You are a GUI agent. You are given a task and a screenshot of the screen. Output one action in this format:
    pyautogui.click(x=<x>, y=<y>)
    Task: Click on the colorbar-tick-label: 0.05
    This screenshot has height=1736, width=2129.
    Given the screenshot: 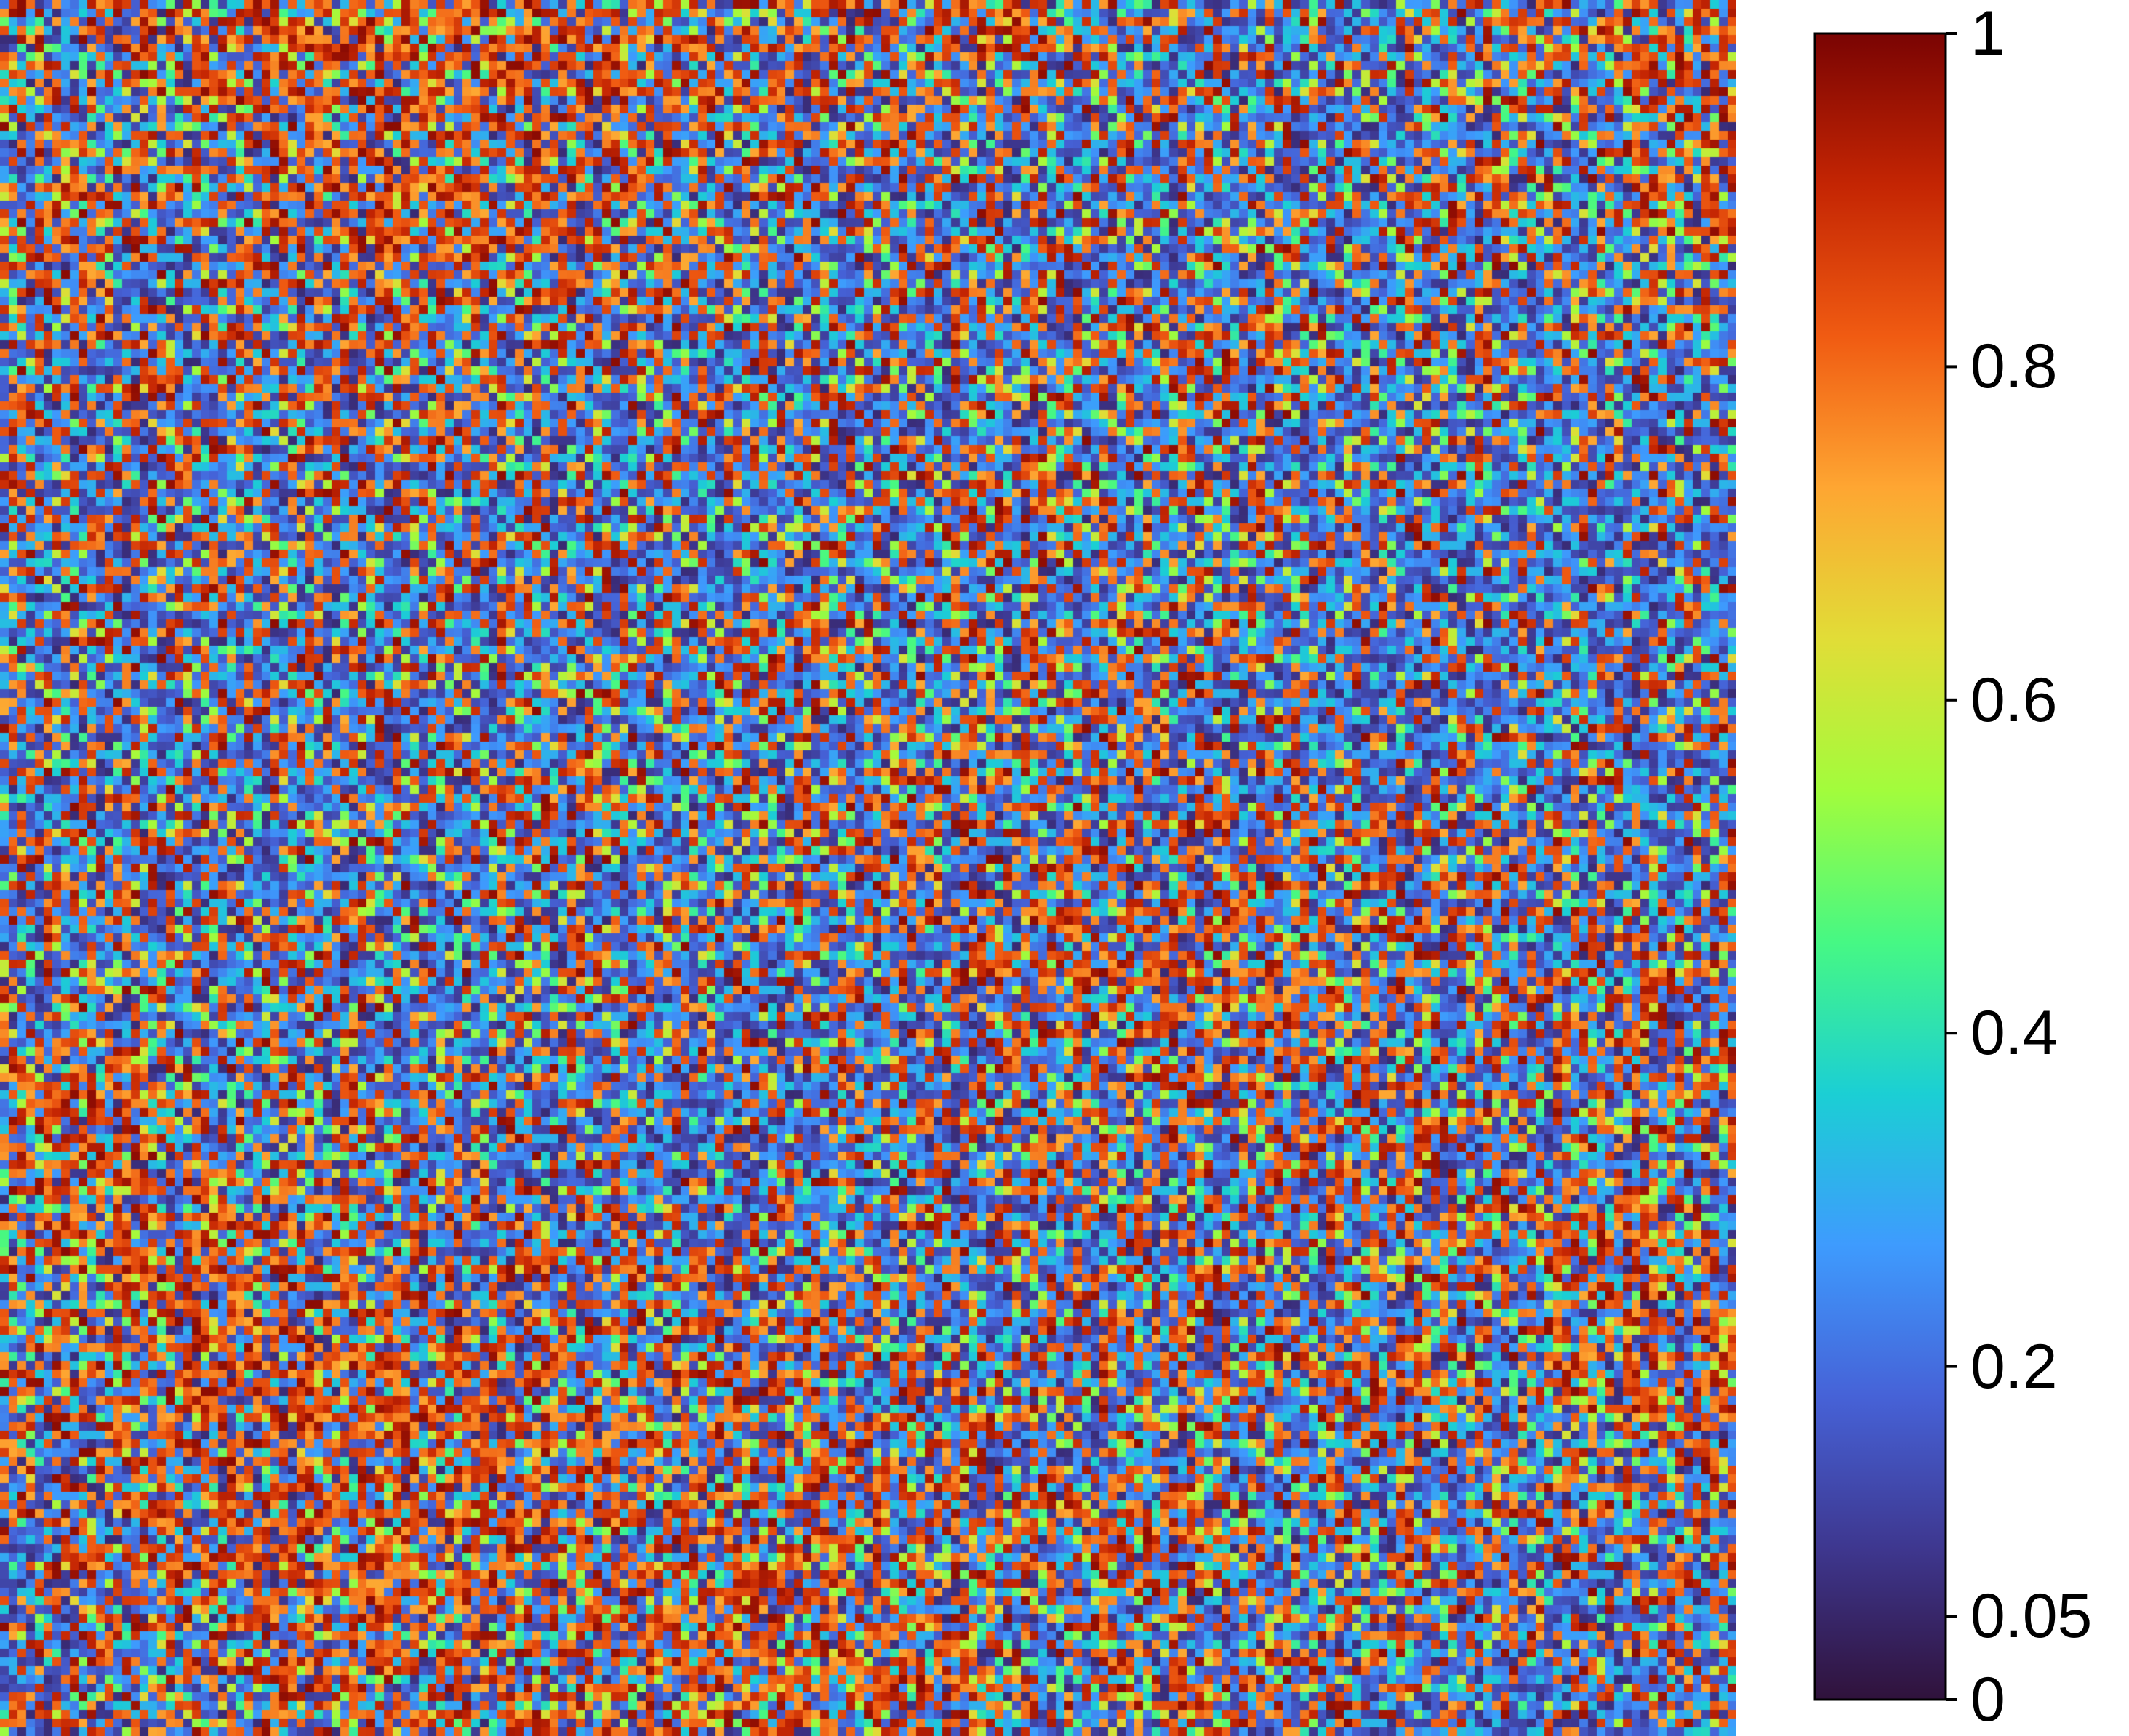 What is the action you would take?
    pyautogui.click(x=2031, y=1616)
    